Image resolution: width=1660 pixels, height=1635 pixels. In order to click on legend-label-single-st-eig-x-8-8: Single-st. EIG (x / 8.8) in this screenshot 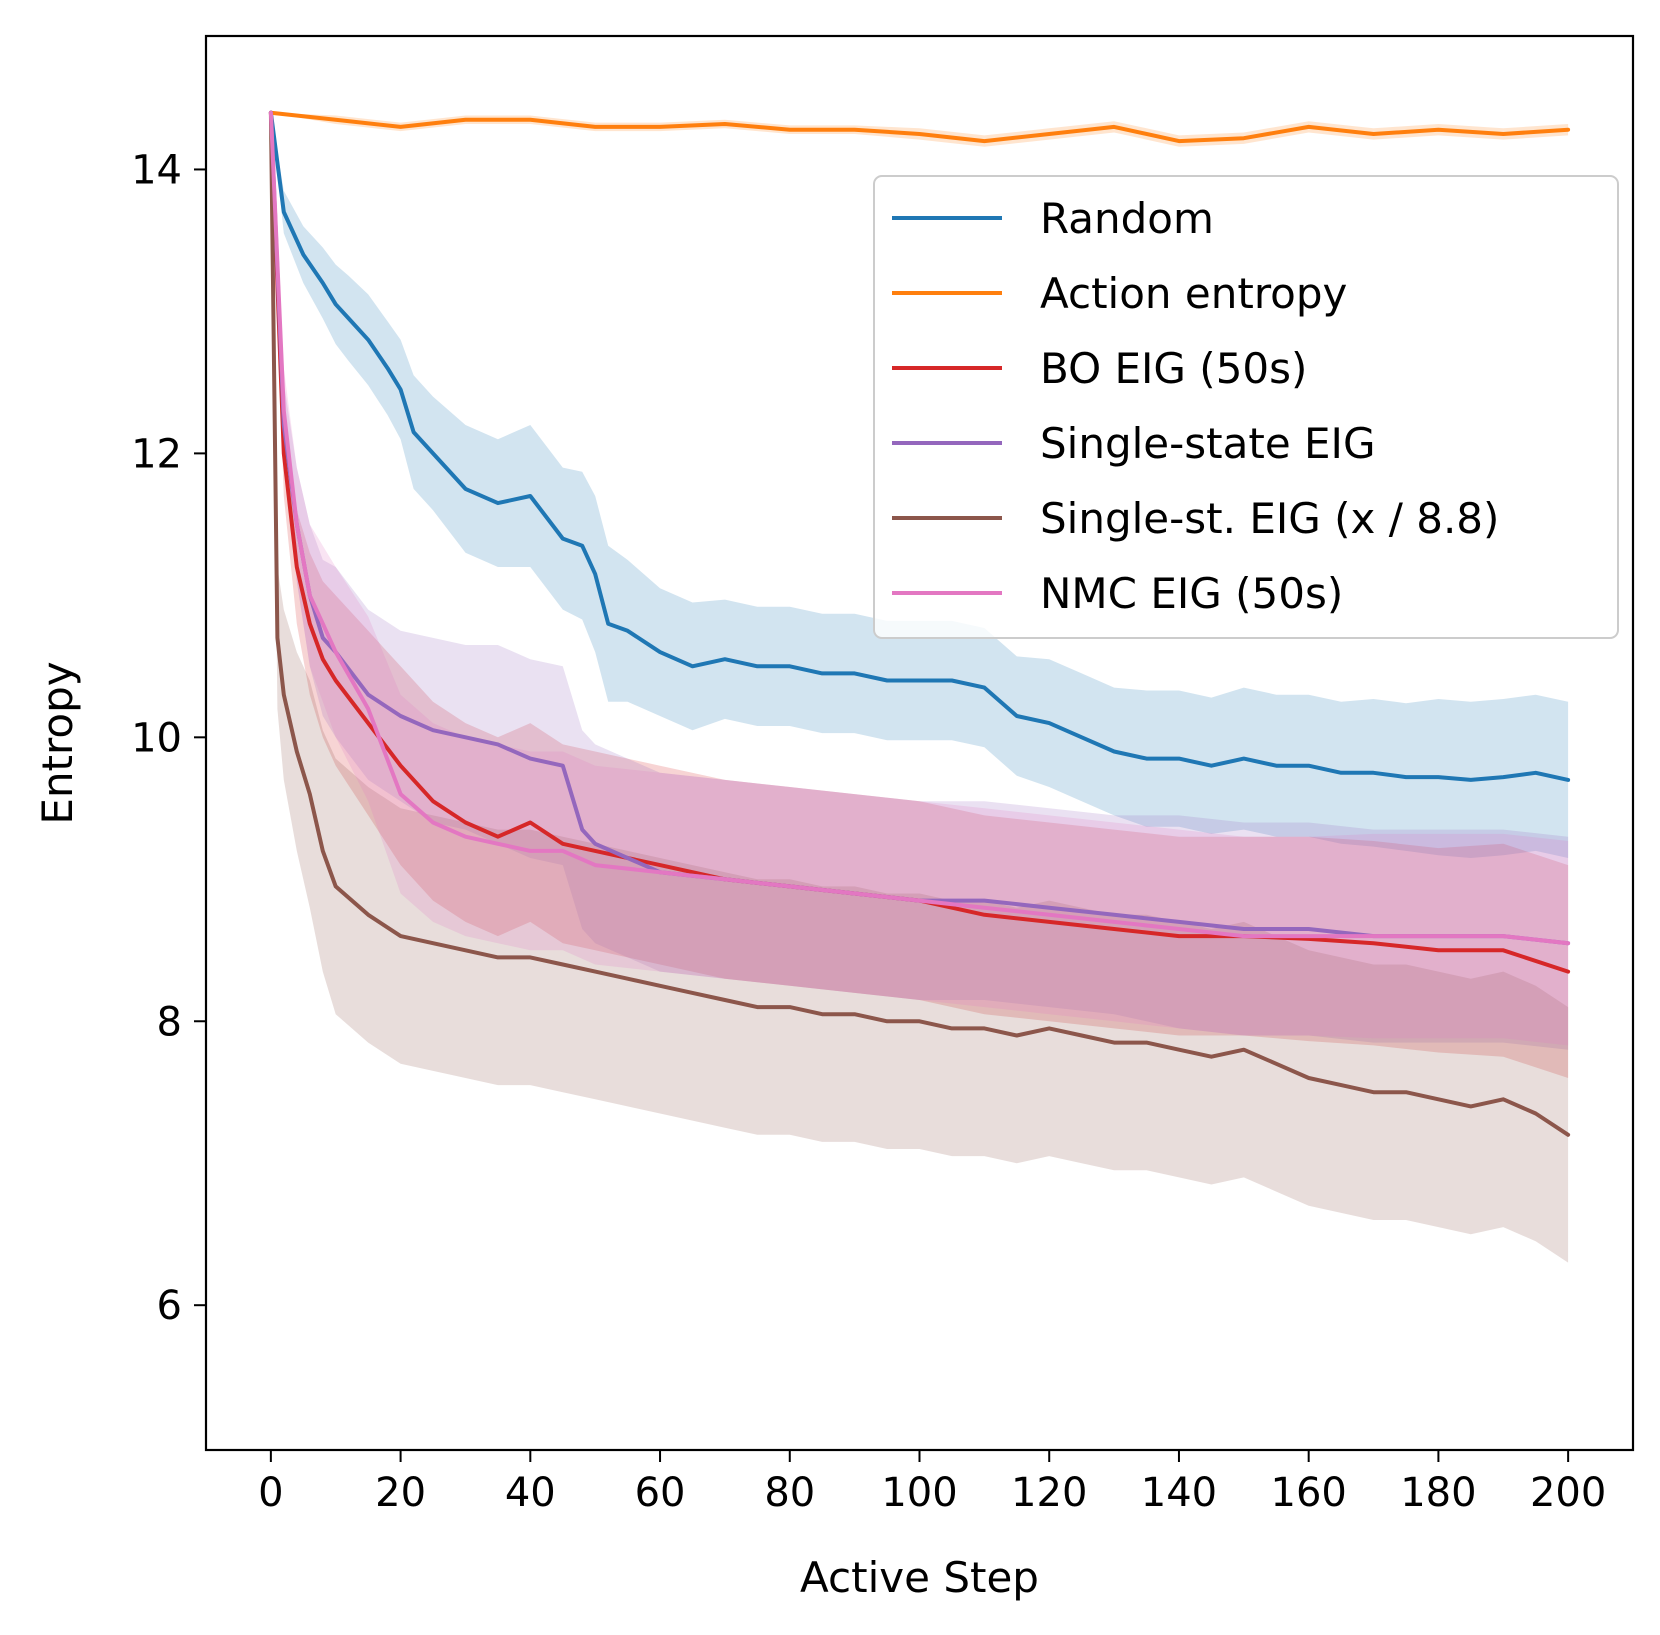, I will do `click(1269, 518)`.